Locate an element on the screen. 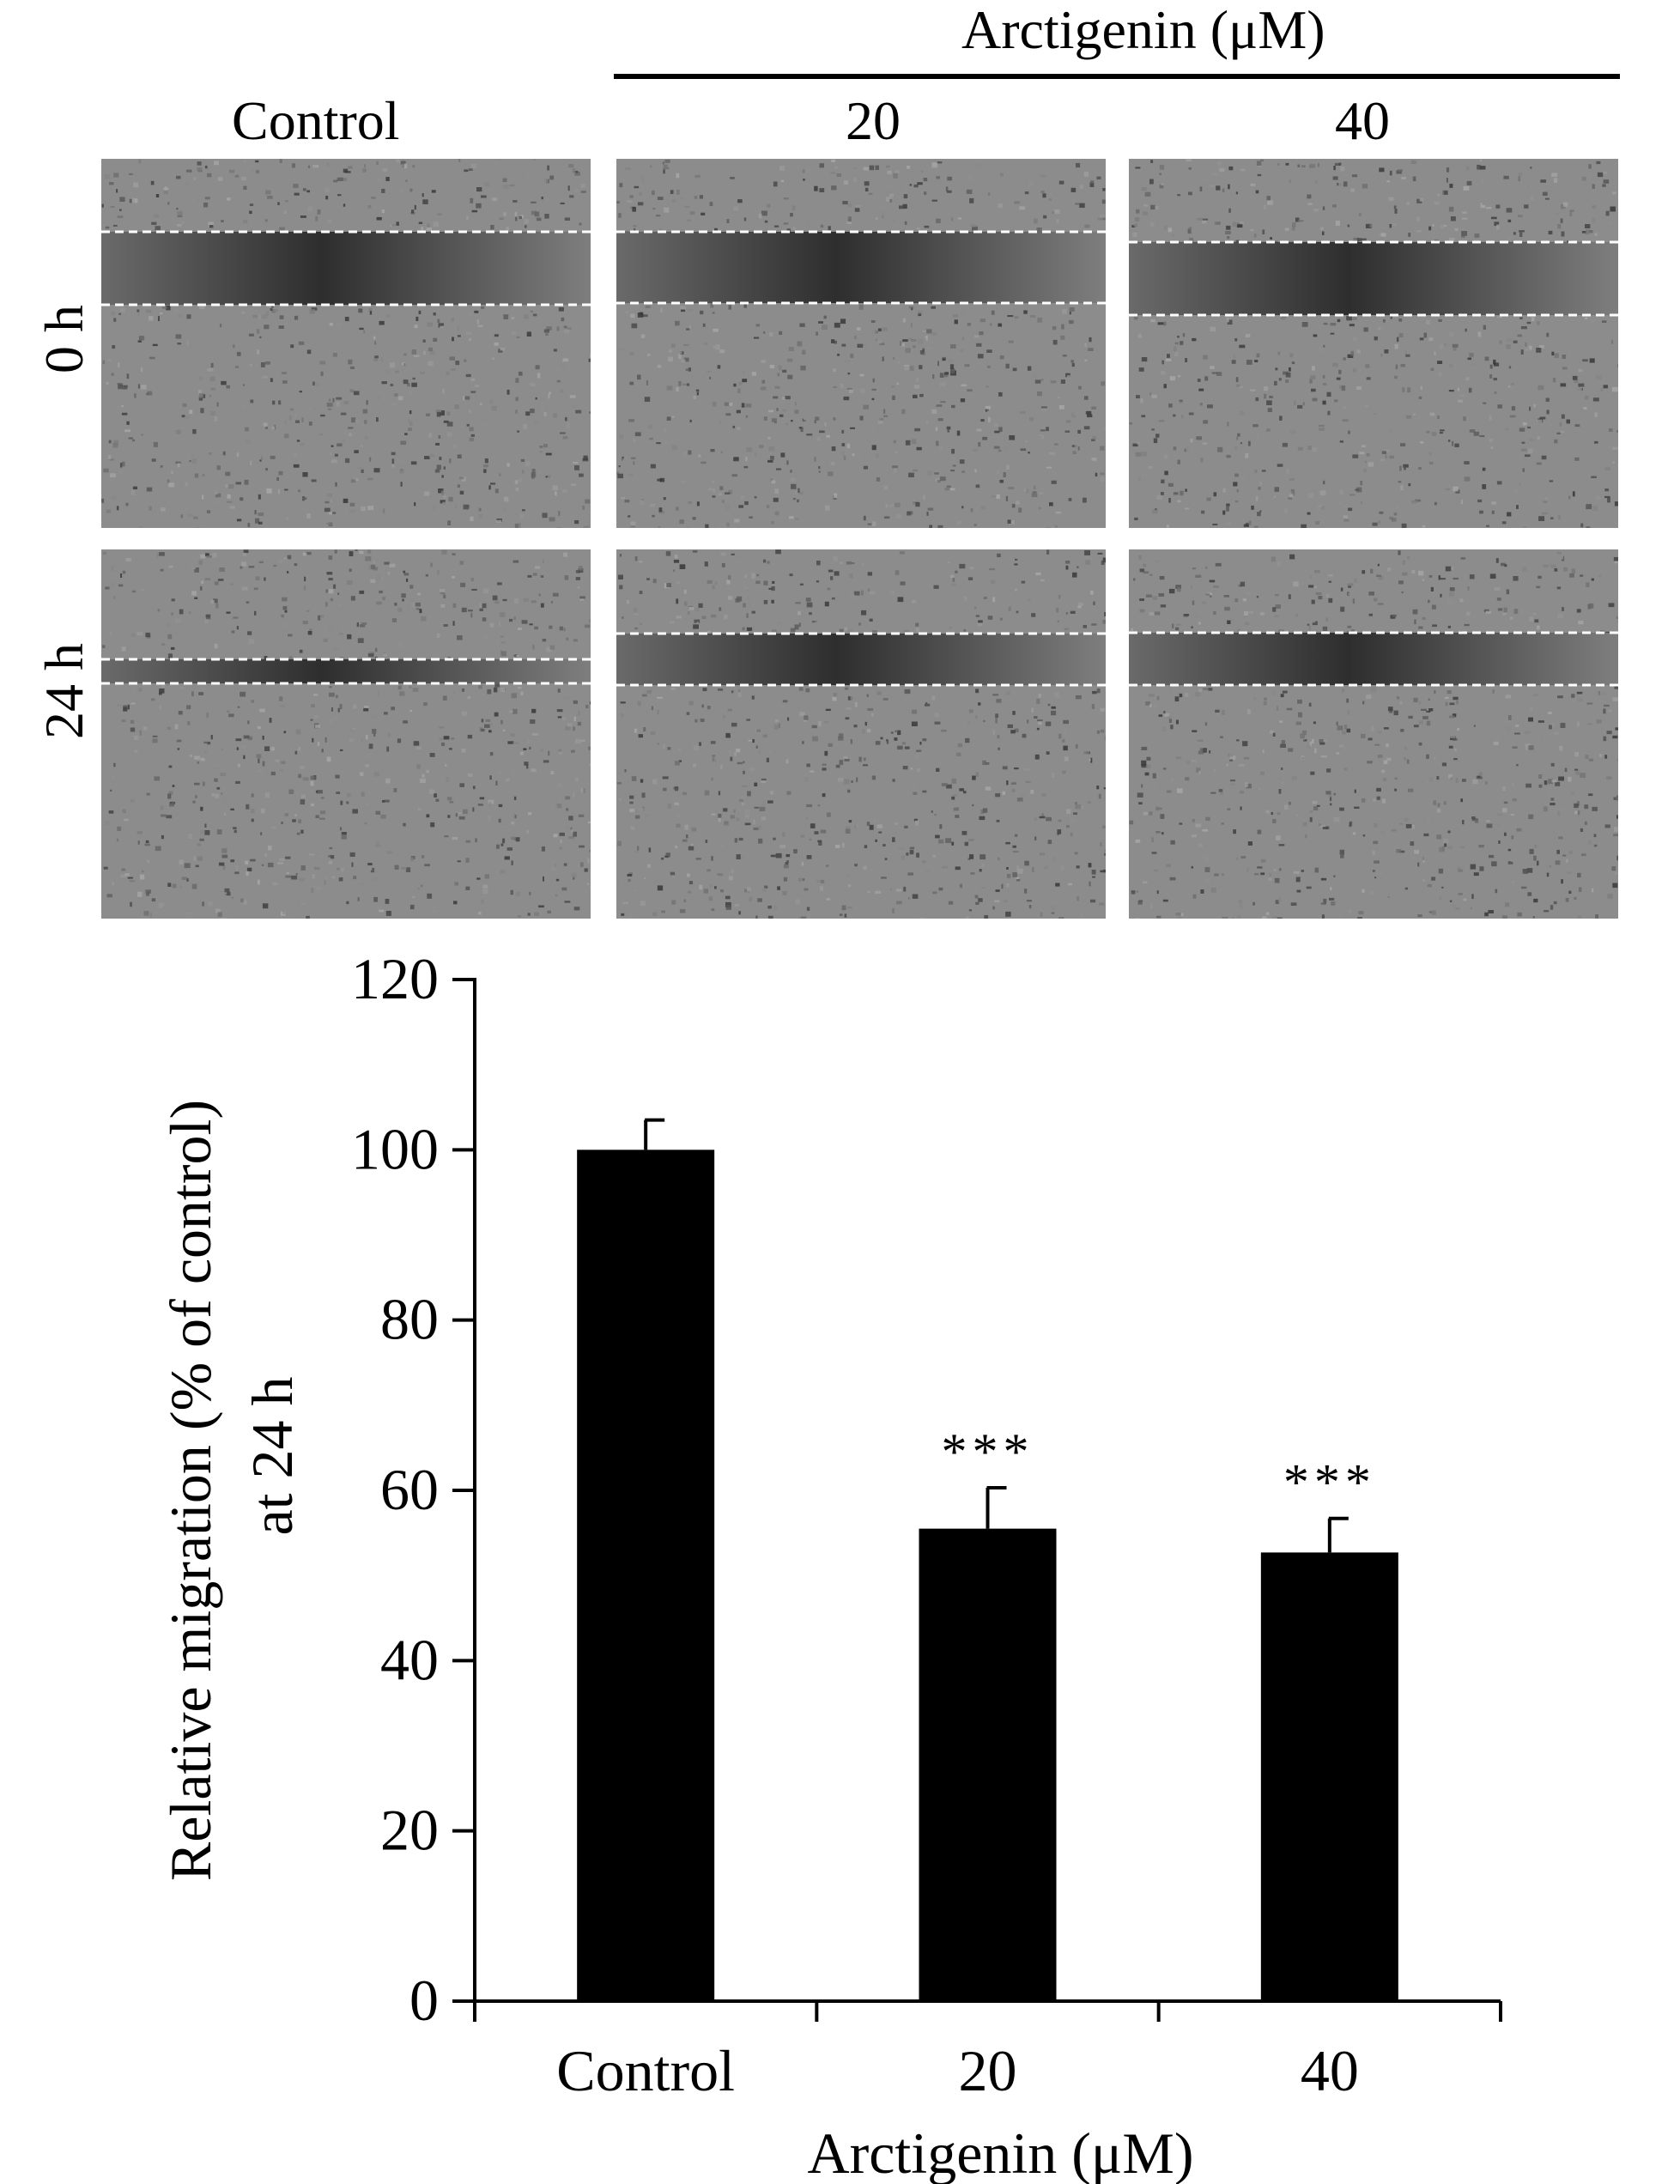 This screenshot has height=2184, width=1680. y-tick-label: 80 is located at coordinates (409, 1319).